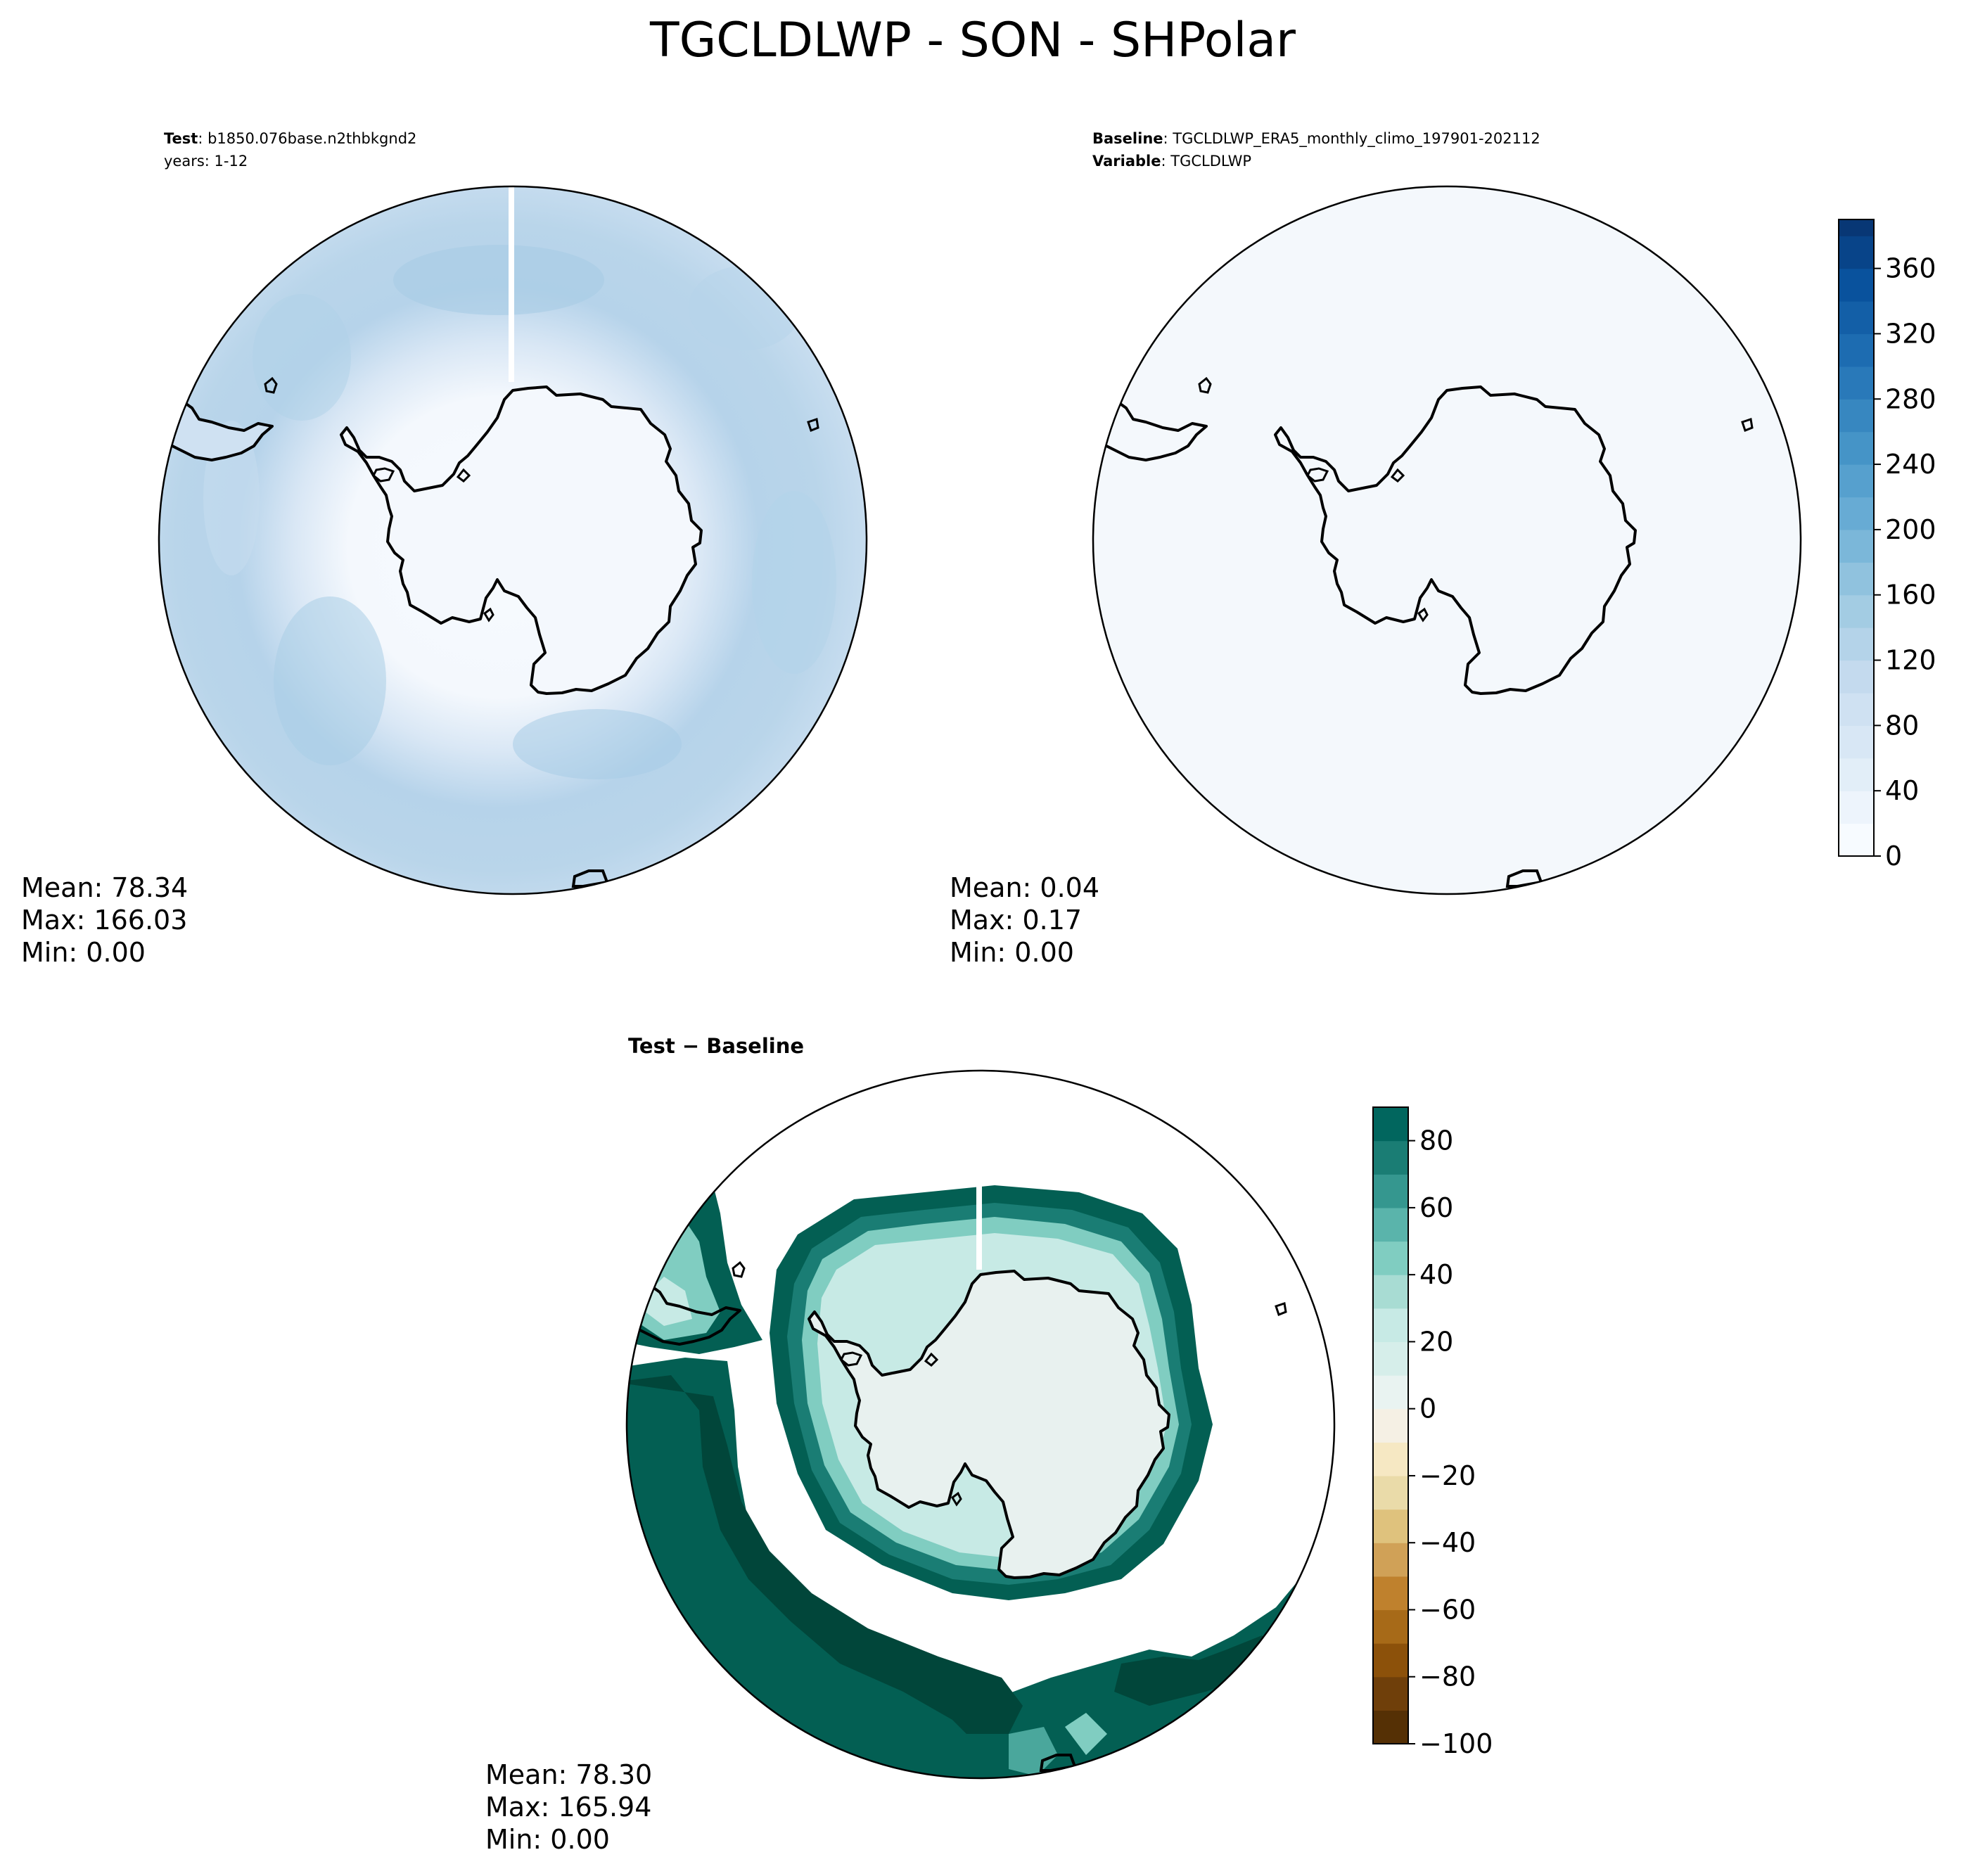 The image size is (1966, 1876). What do you see at coordinates (1127, 138) in the screenshot?
I see `baseline-header-label: Baseline` at bounding box center [1127, 138].